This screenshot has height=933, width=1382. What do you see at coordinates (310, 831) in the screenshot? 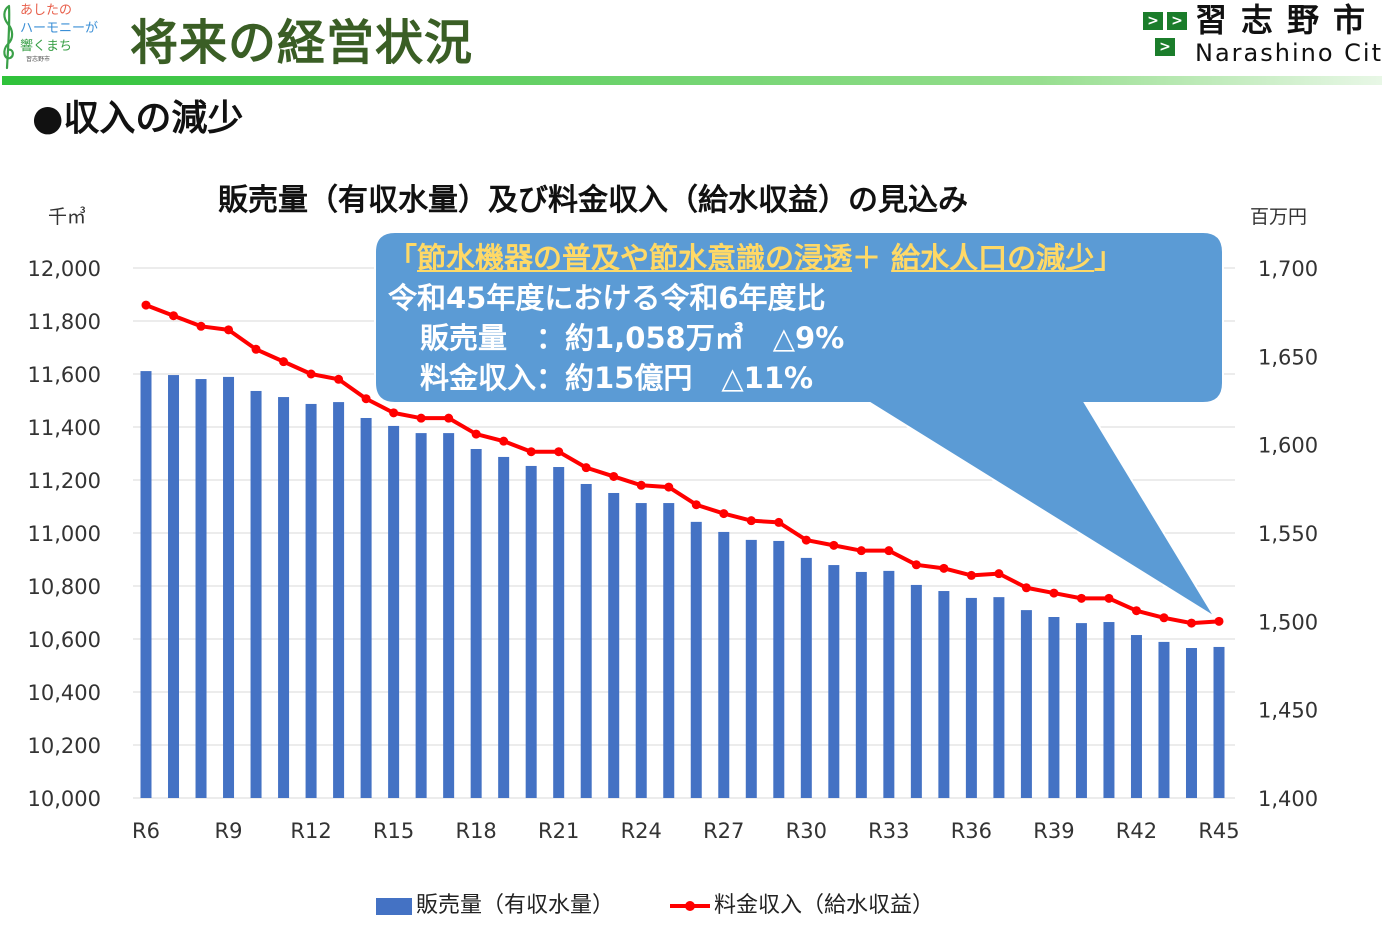
I see `x-tick-label: R12` at bounding box center [310, 831].